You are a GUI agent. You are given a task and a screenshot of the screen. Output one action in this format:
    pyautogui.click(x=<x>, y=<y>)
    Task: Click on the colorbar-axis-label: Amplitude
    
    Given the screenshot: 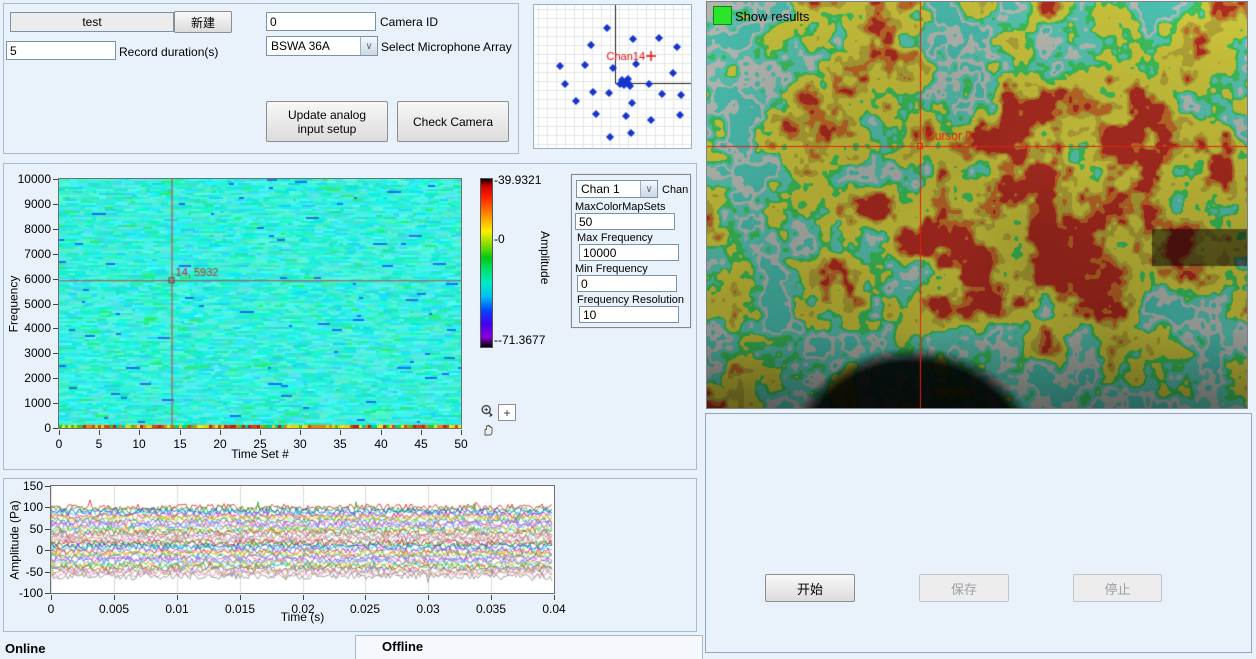 What is the action you would take?
    pyautogui.click(x=545, y=258)
    